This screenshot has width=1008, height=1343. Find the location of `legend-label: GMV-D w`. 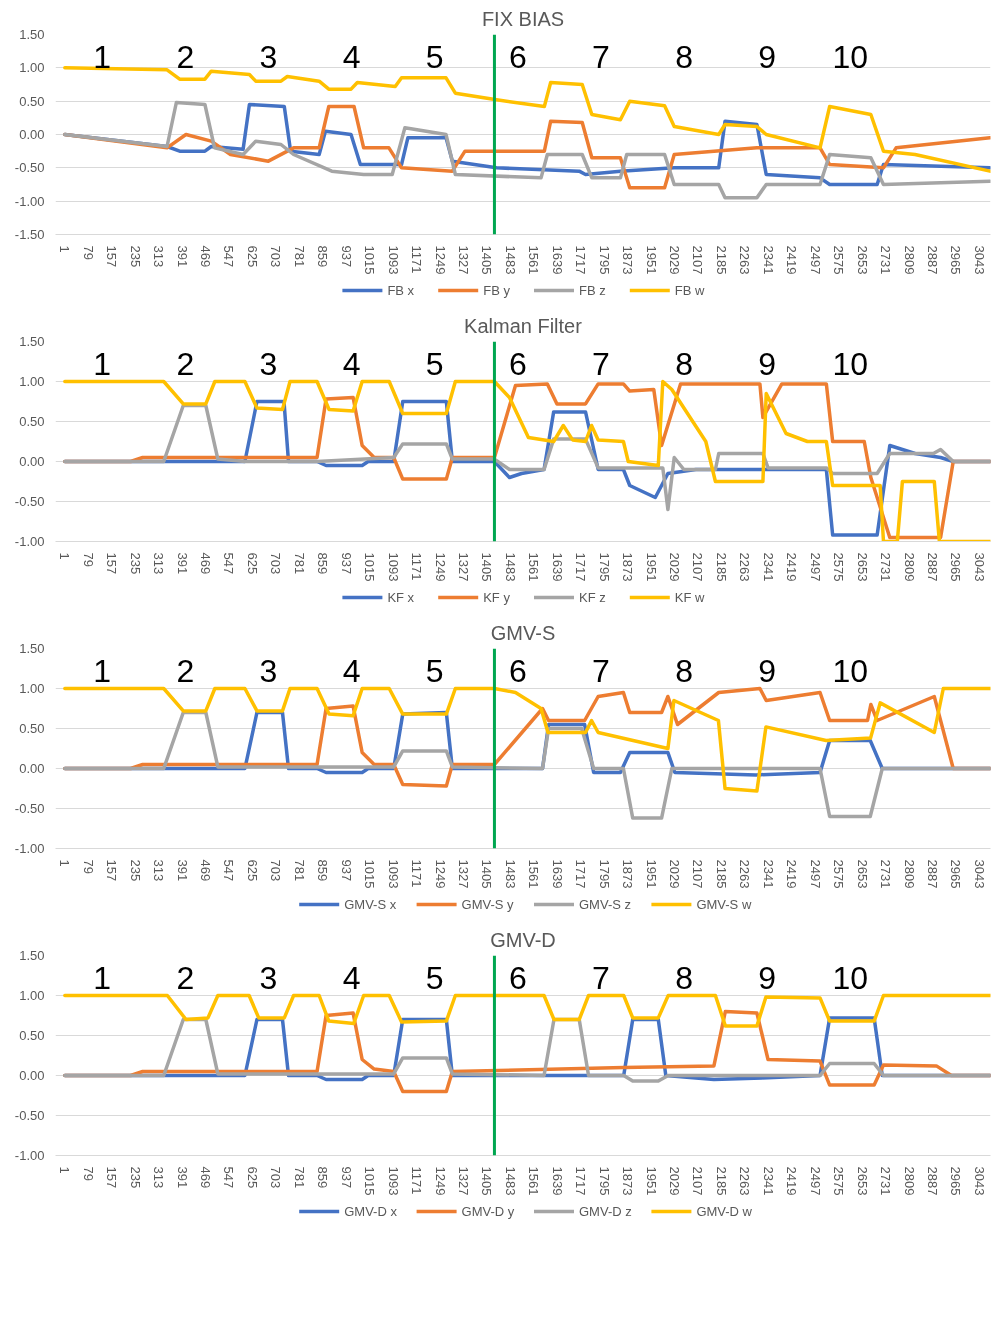

legend-label: GMV-D w is located at coordinates (724, 1211).